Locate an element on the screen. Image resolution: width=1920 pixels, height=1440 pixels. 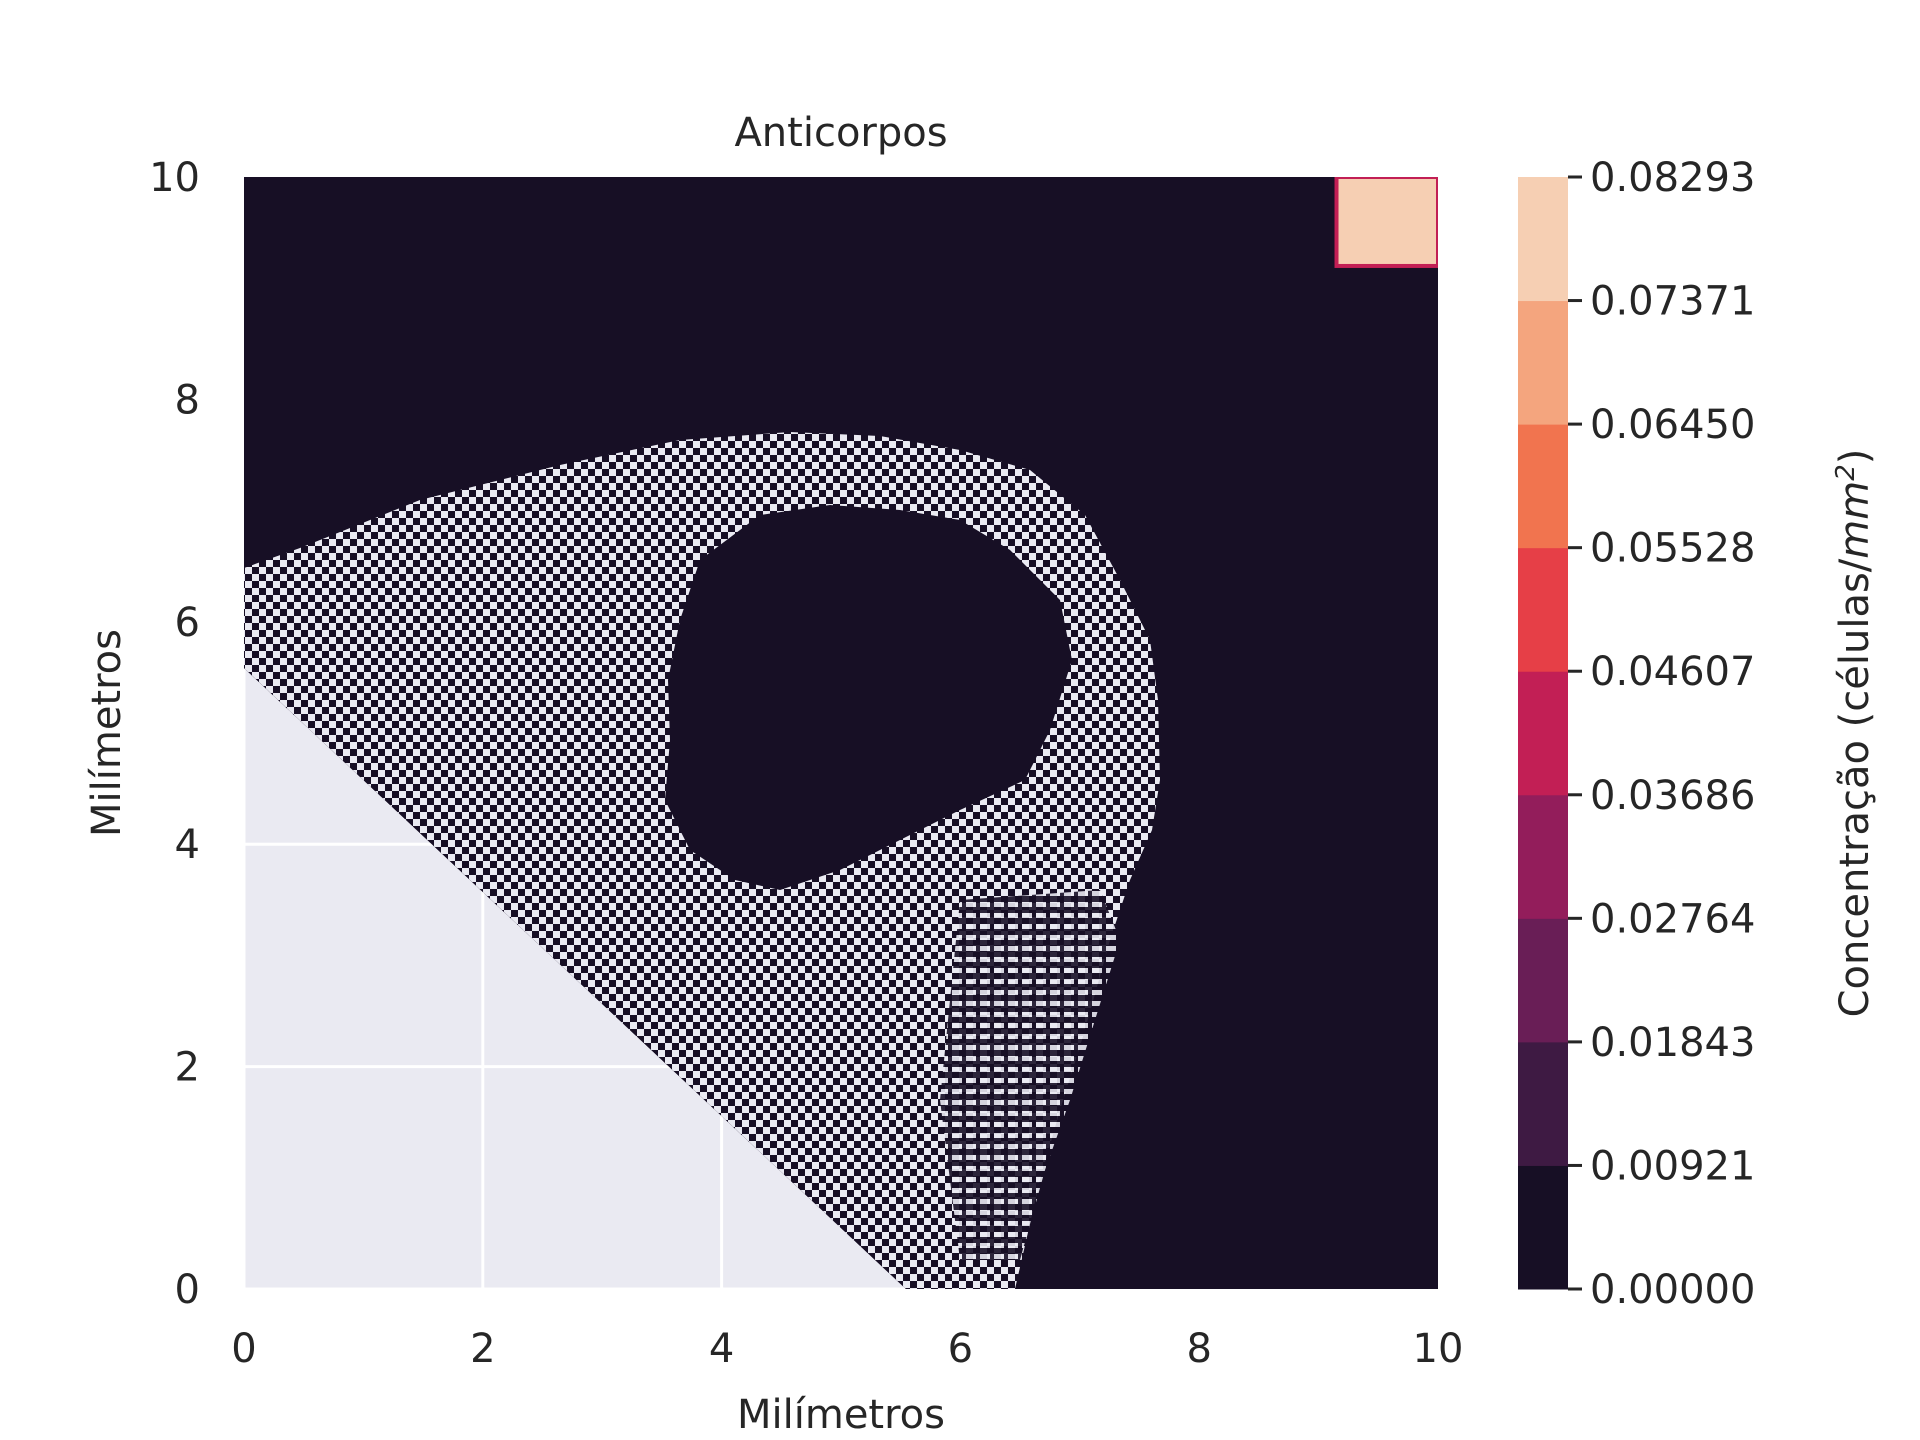
x-tick-label: 0 is located at coordinates (243, 1349).